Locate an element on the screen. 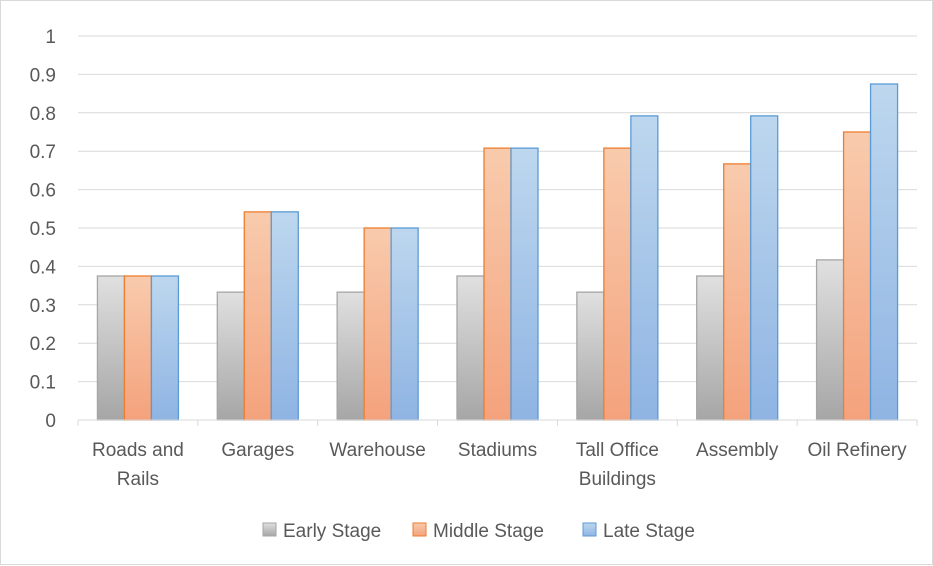 Image resolution: width=933 pixels, height=566 pixels. category-label: Assembly is located at coordinates (737, 450).